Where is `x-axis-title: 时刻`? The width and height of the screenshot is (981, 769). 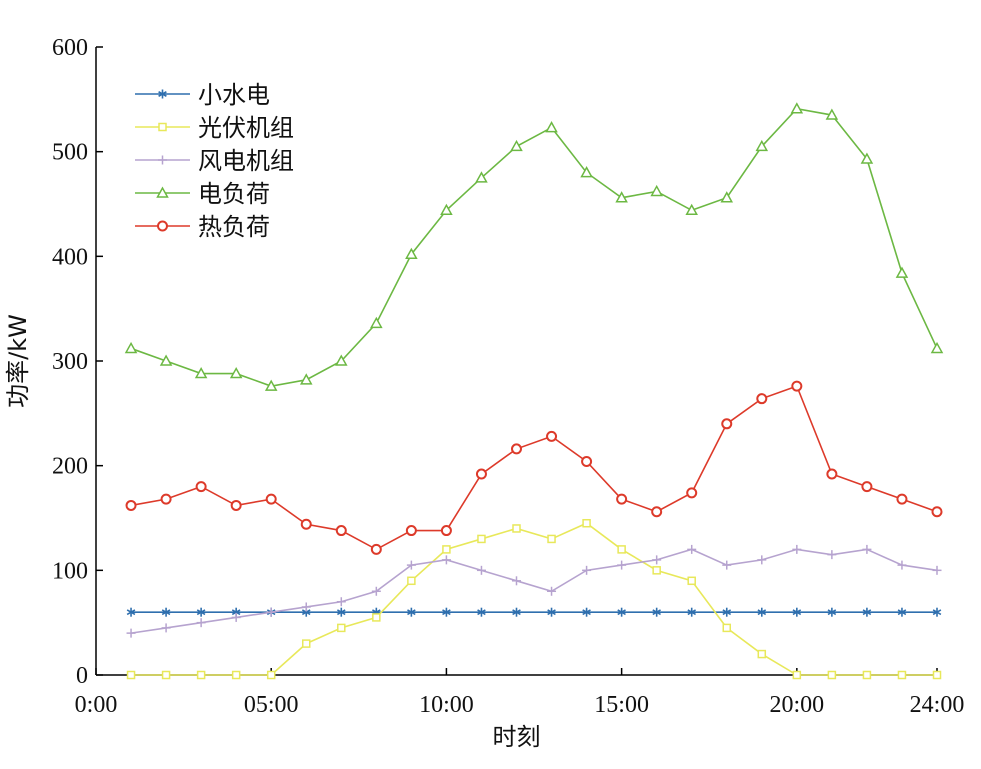
x-axis-title: 时刻 is located at coordinates (517, 737).